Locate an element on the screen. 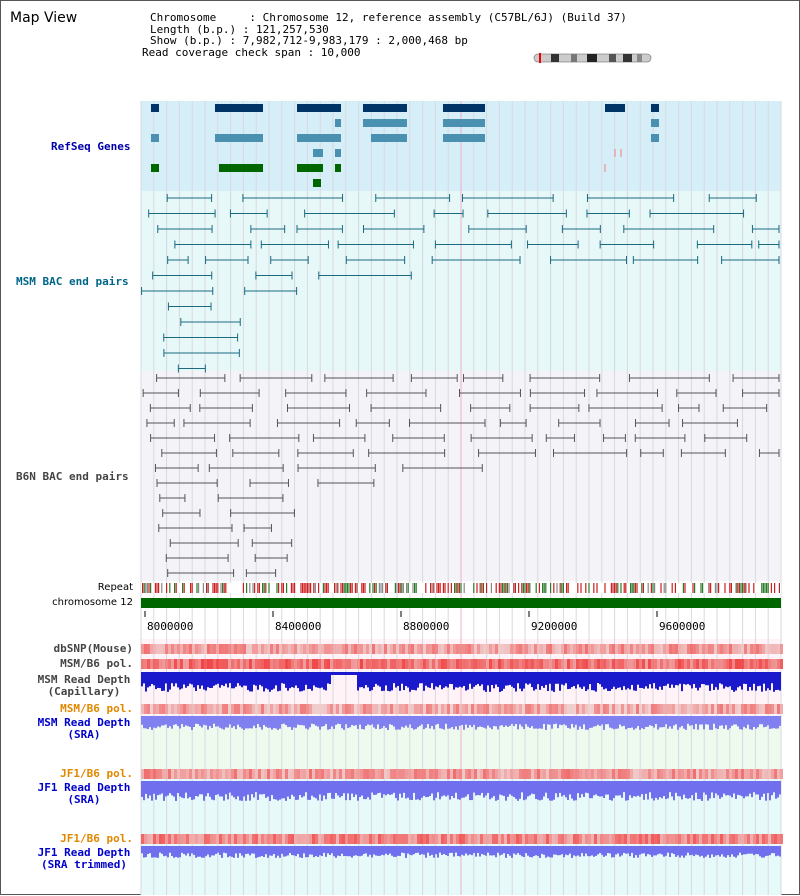 The height and width of the screenshot is (896, 800). msm-pol-label: MSM/B6 pol. is located at coordinates (96, 663).